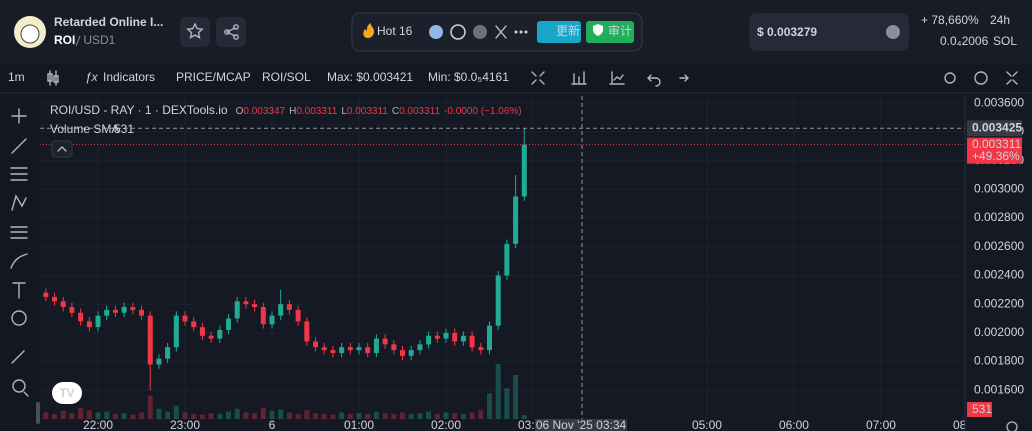 The width and height of the screenshot is (1032, 431). What do you see at coordinates (395, 31) in the screenshot?
I see `hot-rank: Hot 16` at bounding box center [395, 31].